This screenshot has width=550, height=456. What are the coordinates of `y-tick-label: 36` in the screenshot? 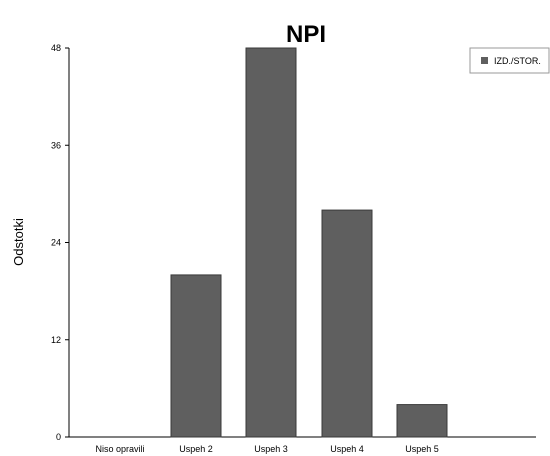 It's located at (56, 145).